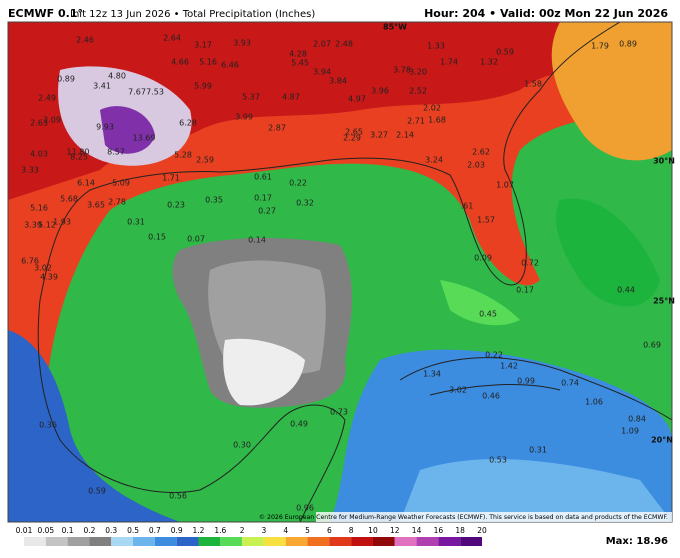 This screenshot has width=680, height=558. What do you see at coordinates (418, 91) in the screenshot?
I see `point-value: 2.52` at bounding box center [418, 91].